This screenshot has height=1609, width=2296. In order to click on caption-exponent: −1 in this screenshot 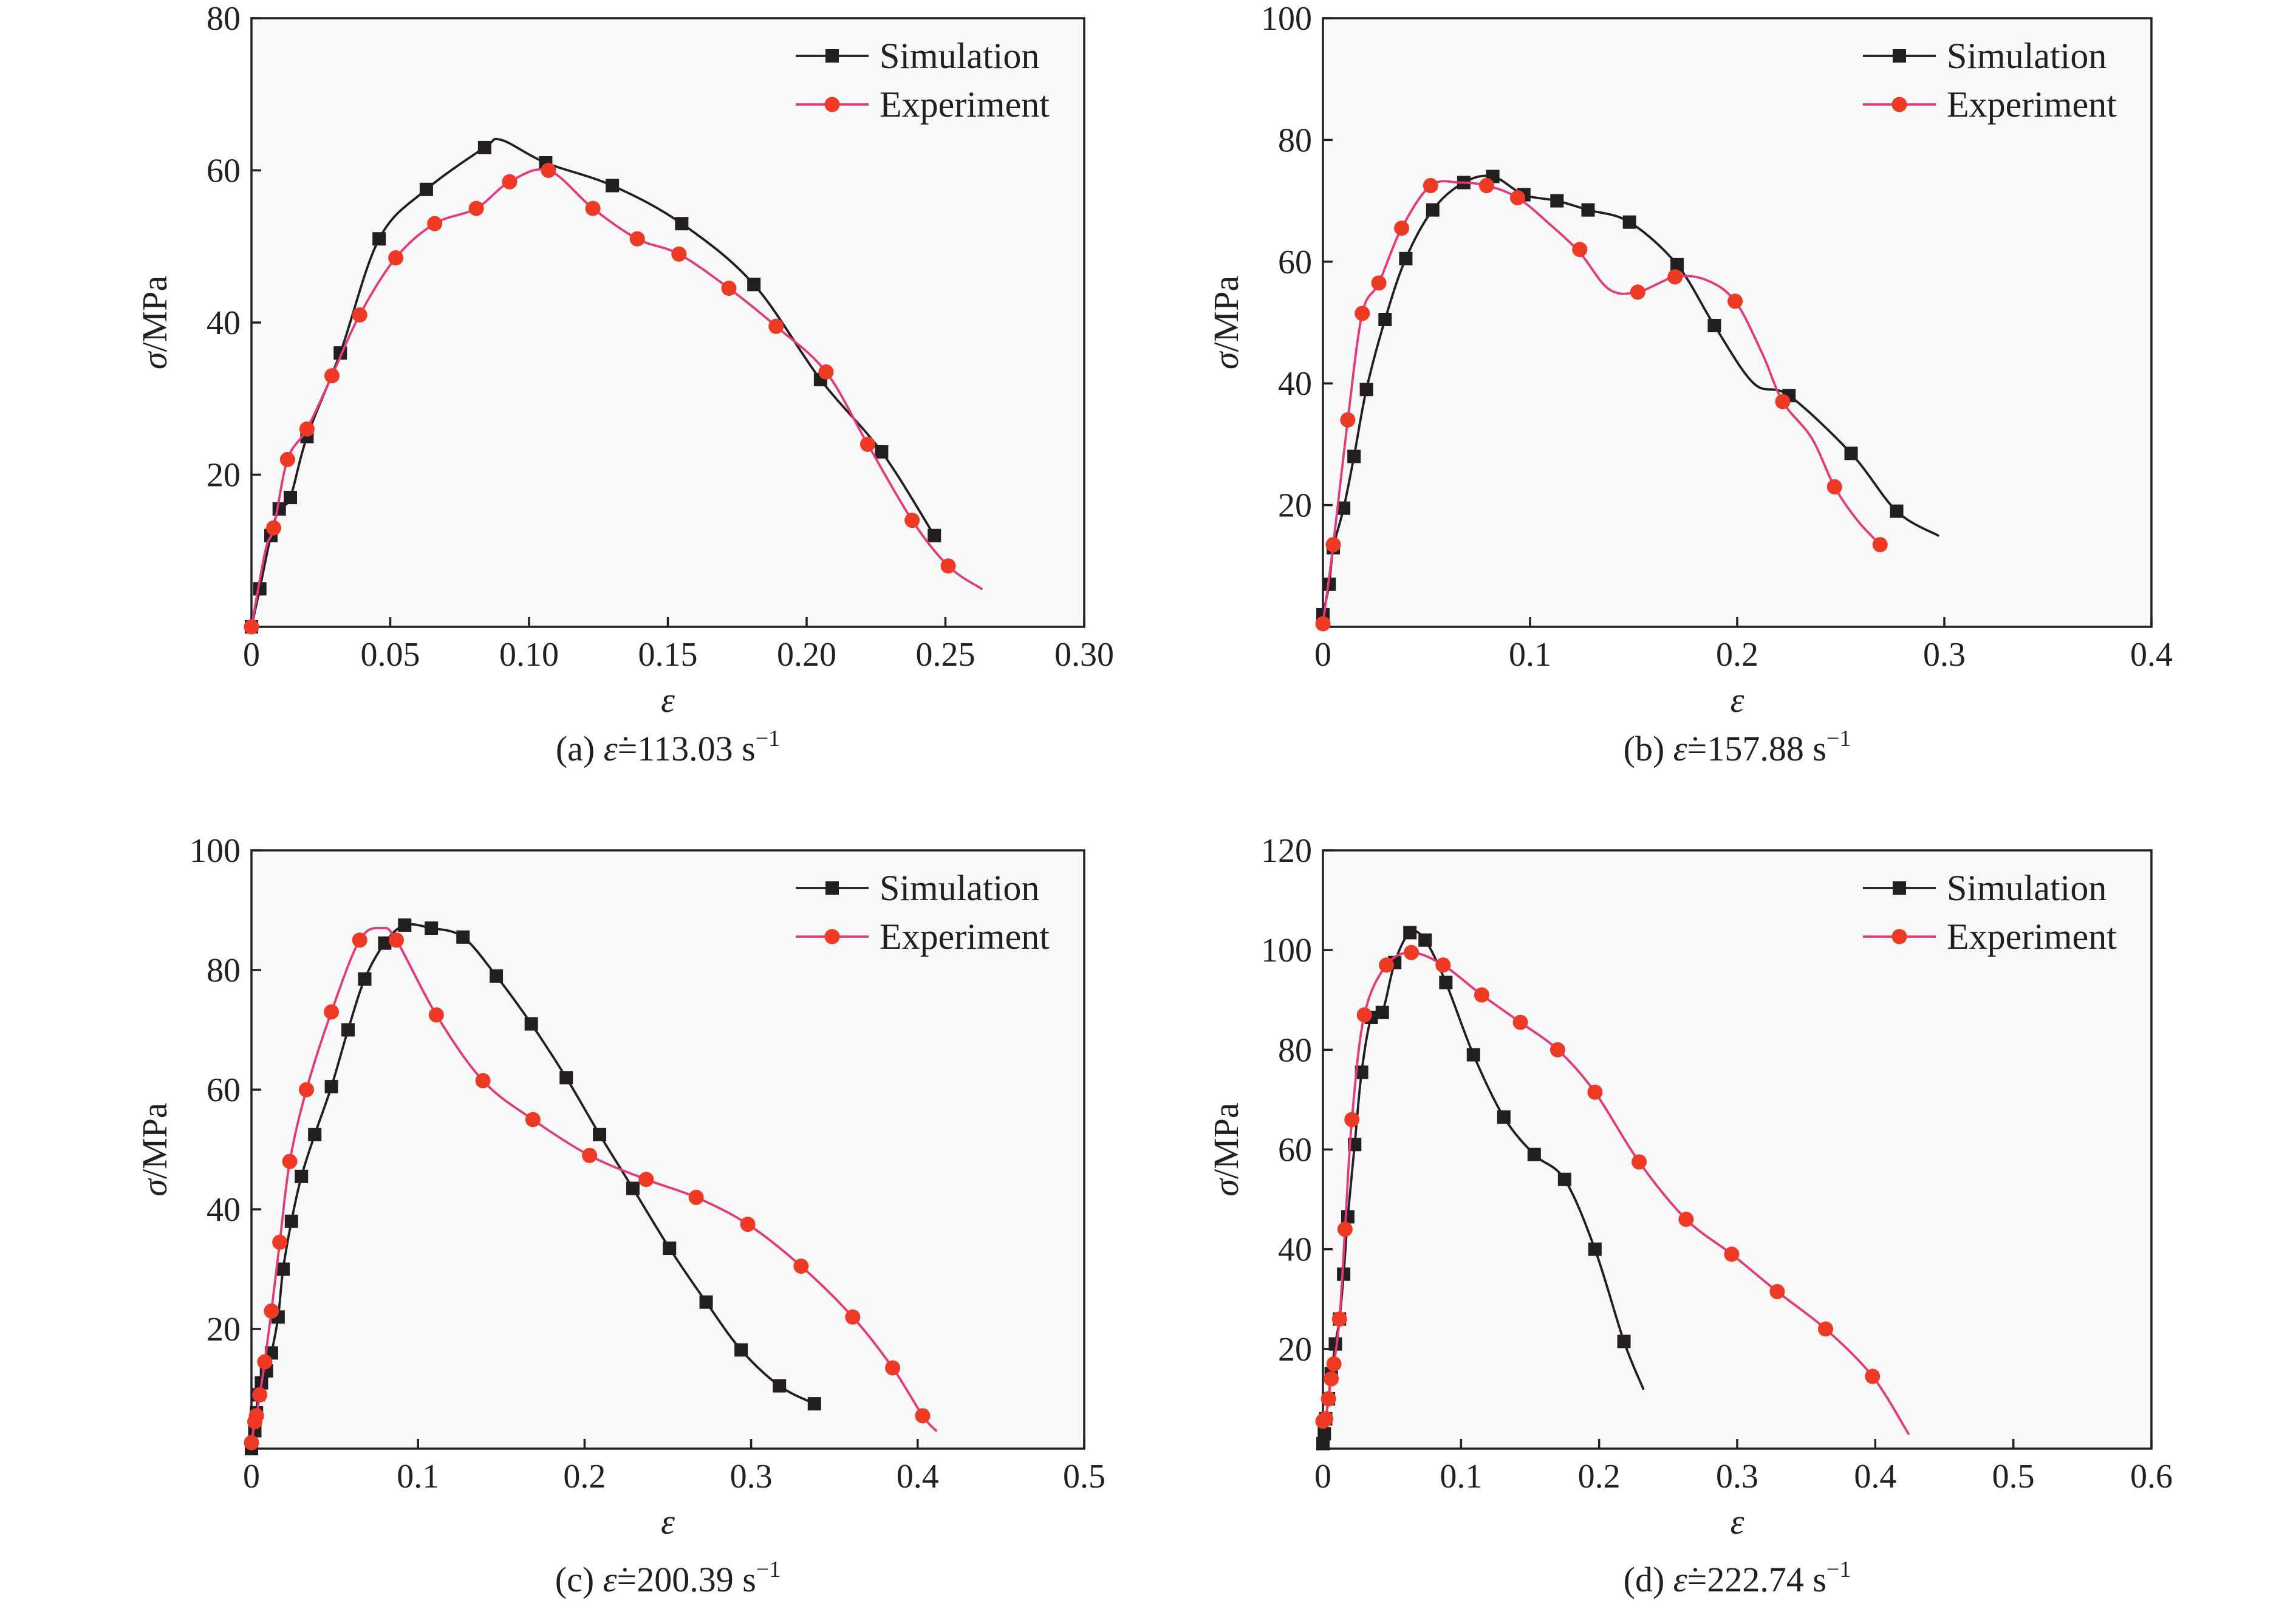, I will do `click(1838, 739)`.